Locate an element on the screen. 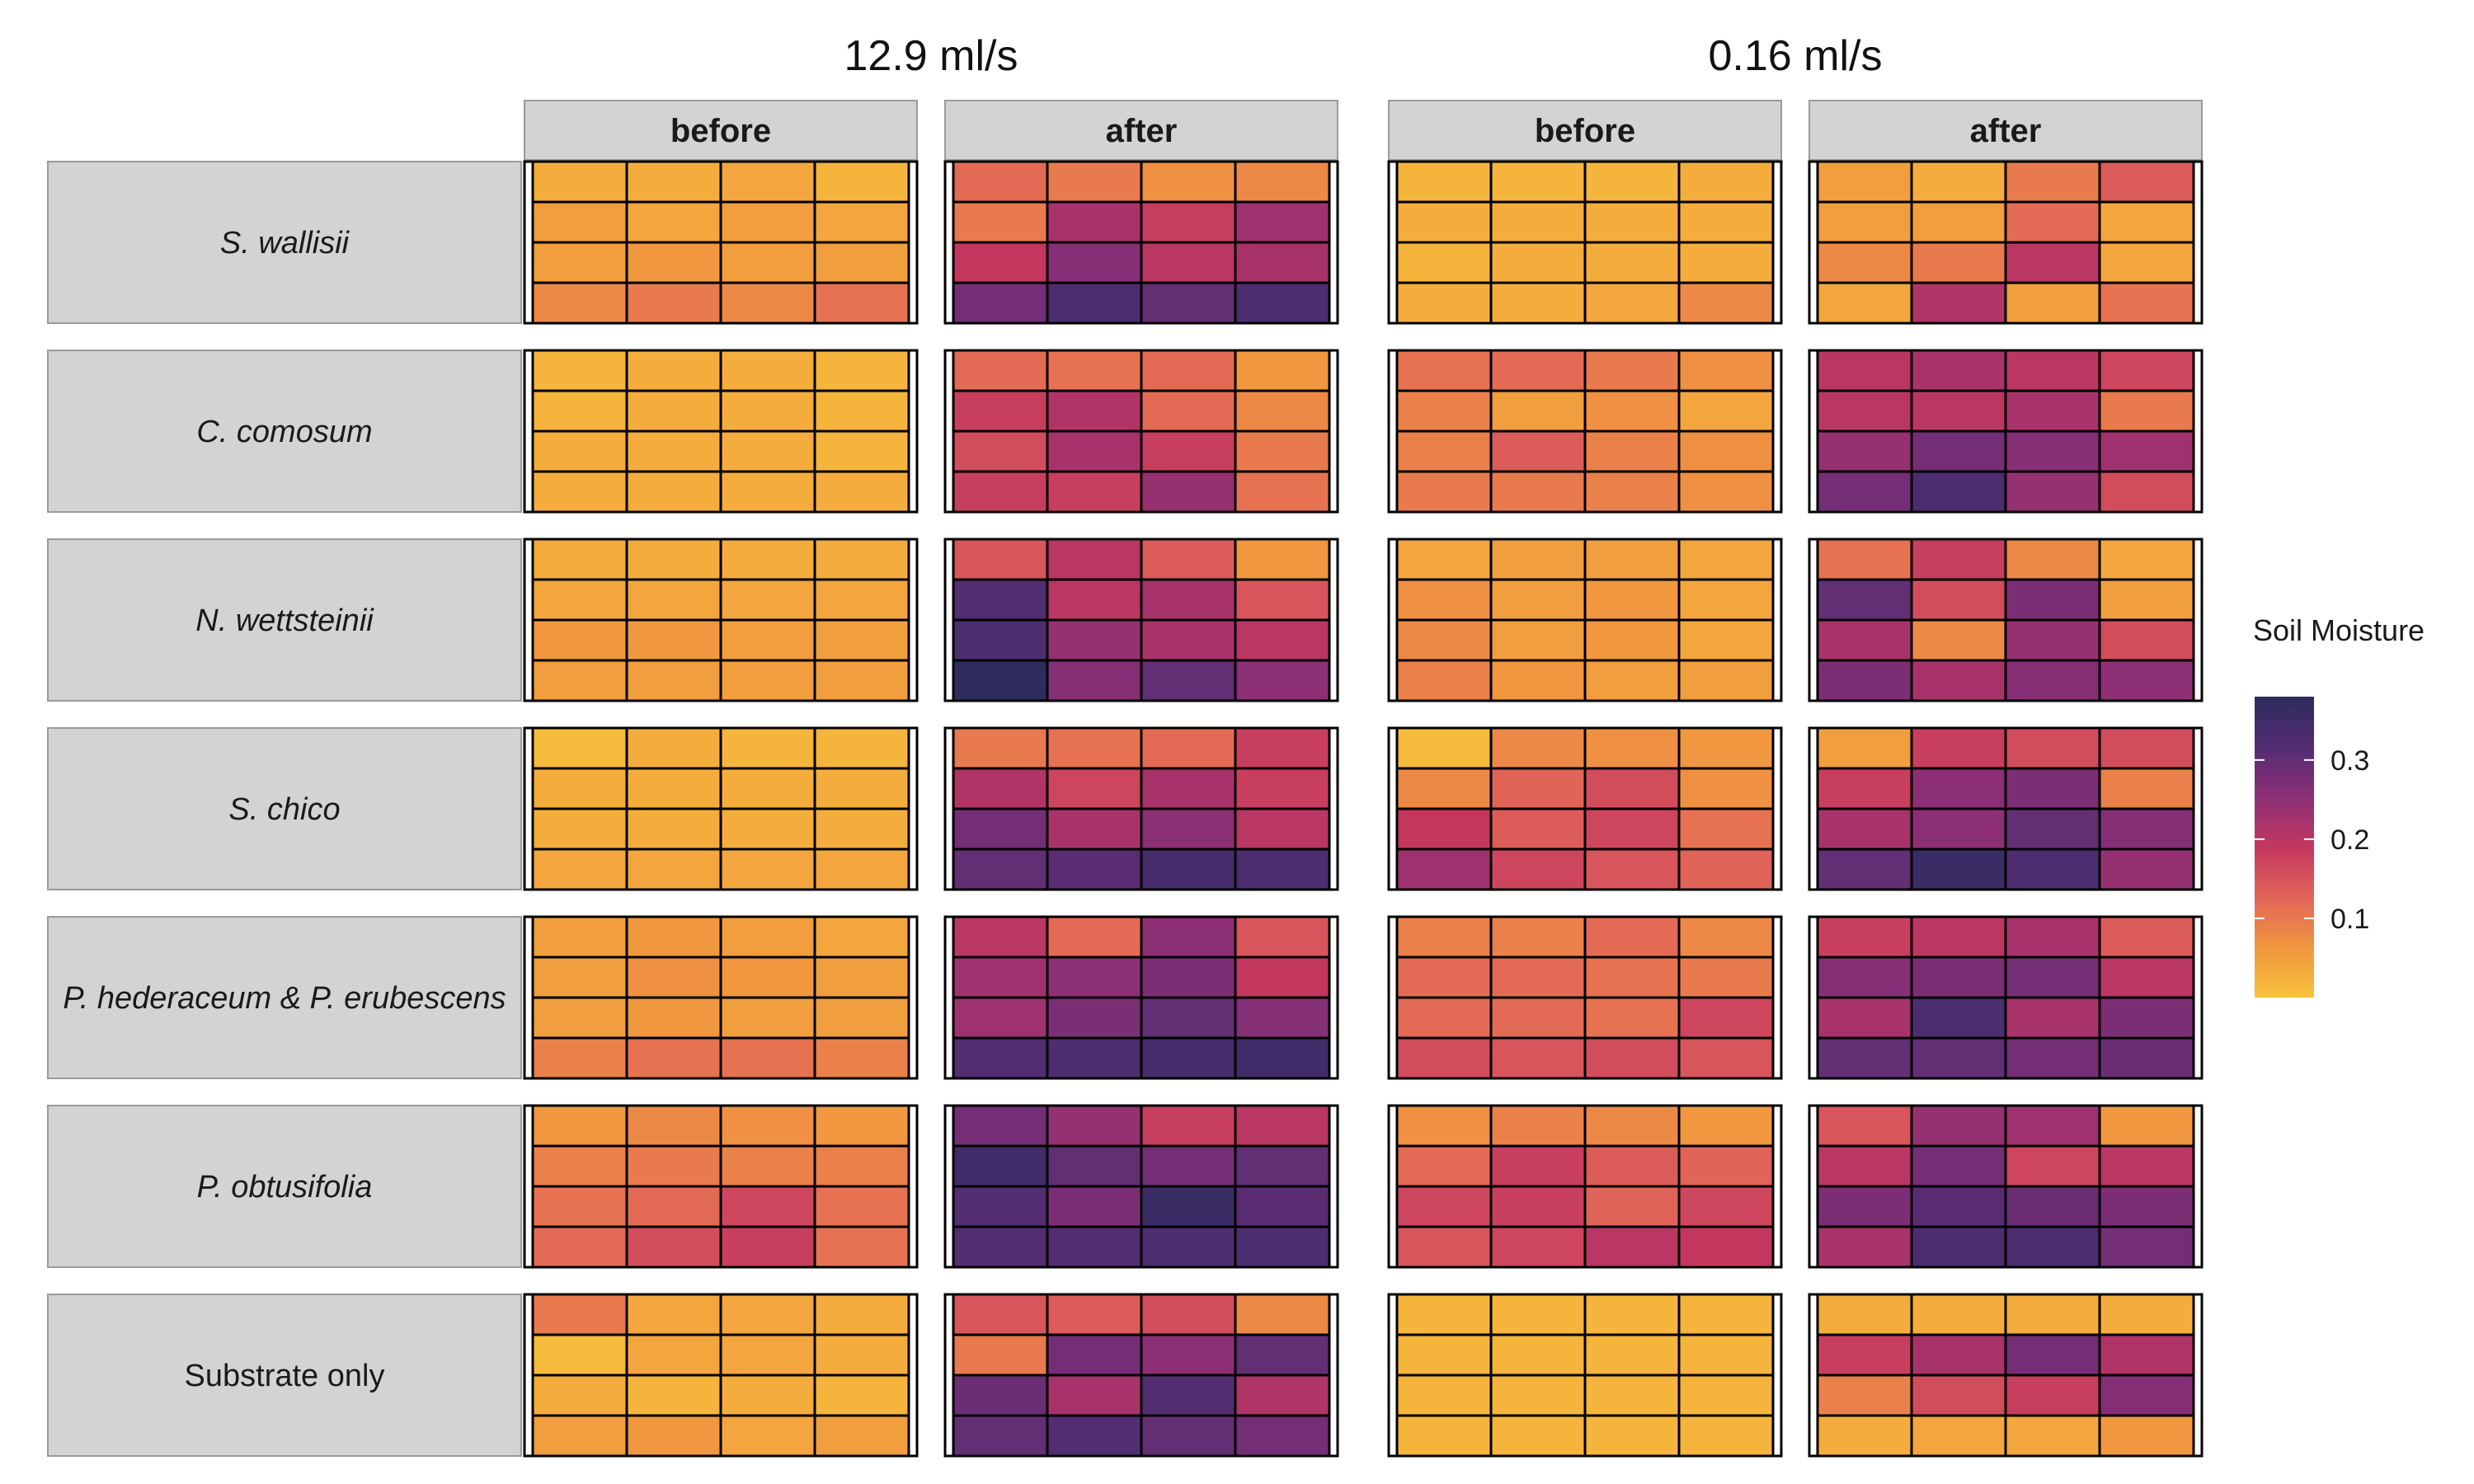  row-strip is located at coordinates (284, 1186).